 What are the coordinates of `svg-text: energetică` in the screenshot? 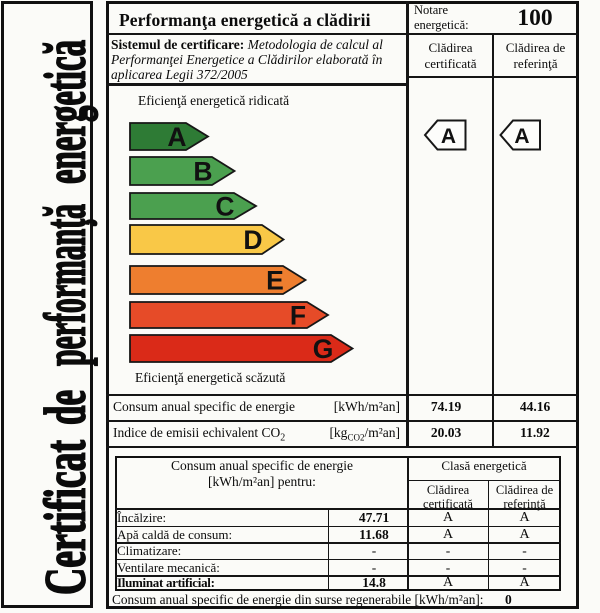 It's located at (64, 112).